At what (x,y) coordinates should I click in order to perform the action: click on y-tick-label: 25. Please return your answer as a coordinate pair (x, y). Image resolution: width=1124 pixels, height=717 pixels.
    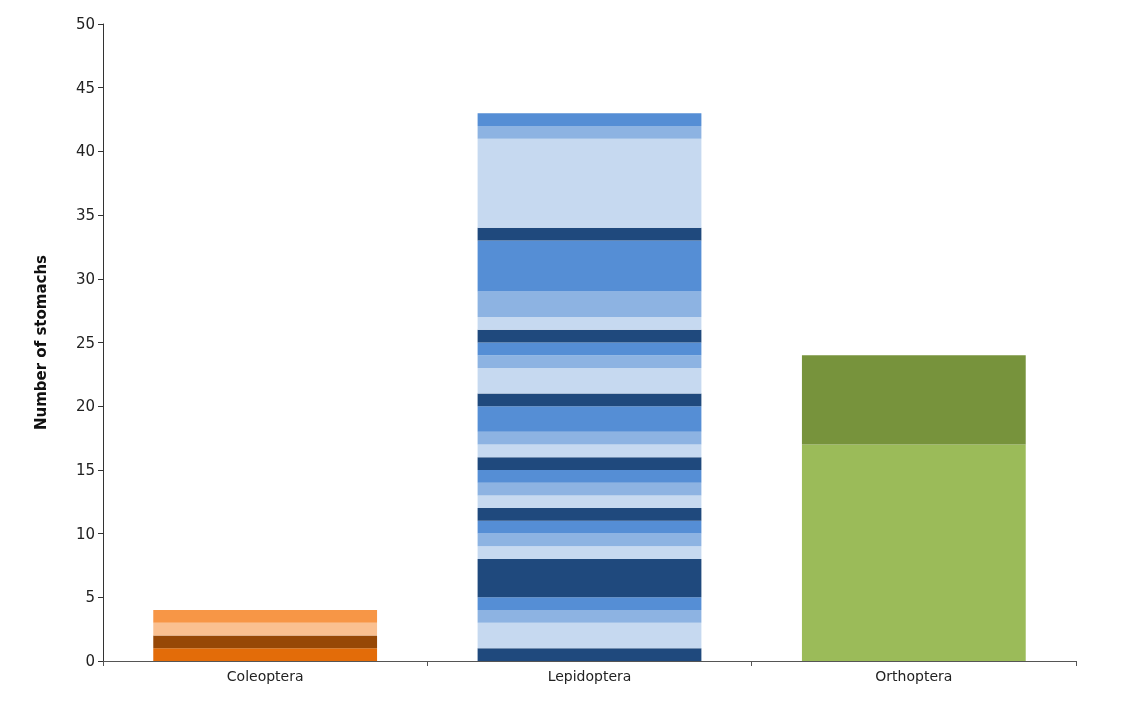
    Looking at the image, I should click on (85, 342).